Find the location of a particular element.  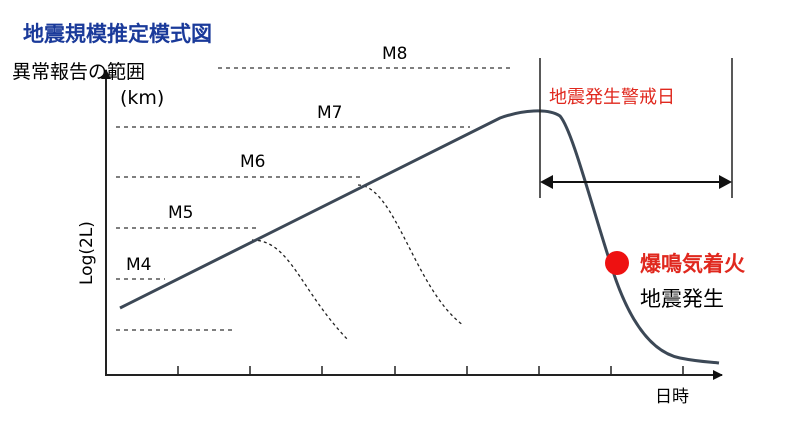

m7-label: M7 is located at coordinates (329, 113).